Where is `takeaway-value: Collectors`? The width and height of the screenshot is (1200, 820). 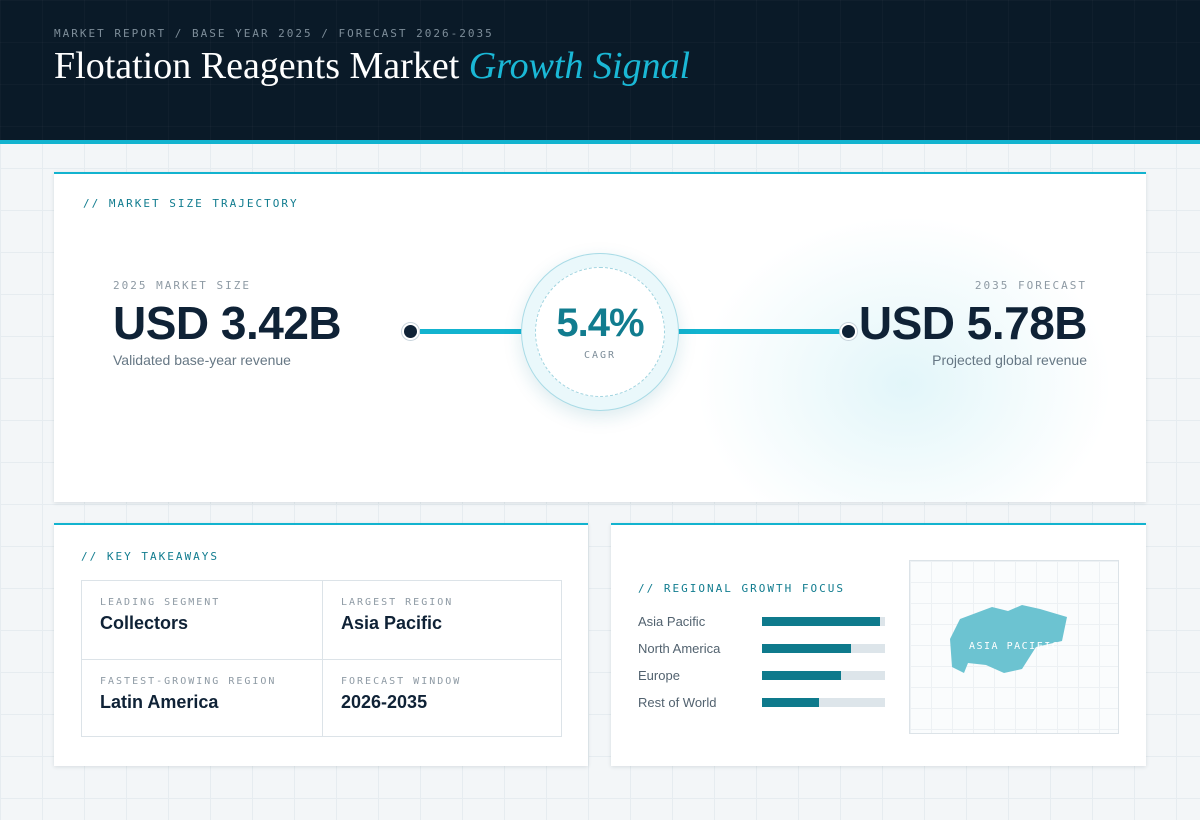 takeaway-value: Collectors is located at coordinates (144, 623).